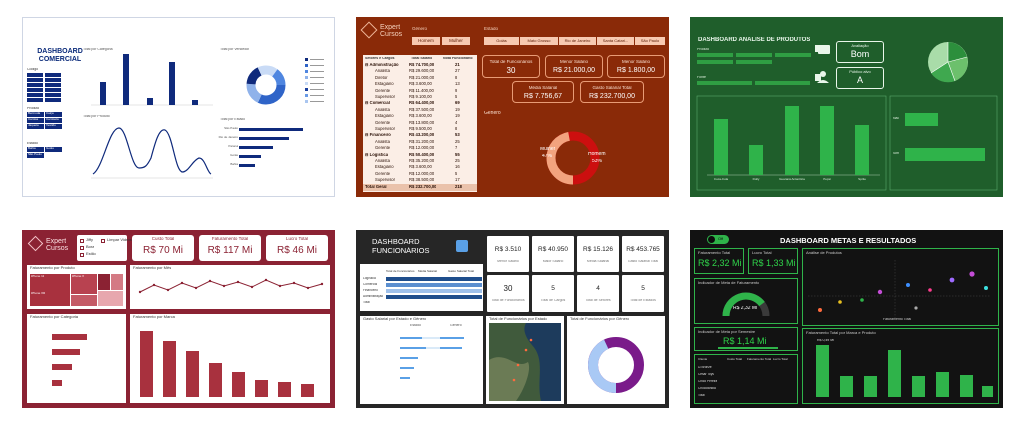 This screenshot has width=1024, height=421. Describe the element at coordinates (457, 116) in the screenshot. I see `p2-table-cell-count: 19` at that location.